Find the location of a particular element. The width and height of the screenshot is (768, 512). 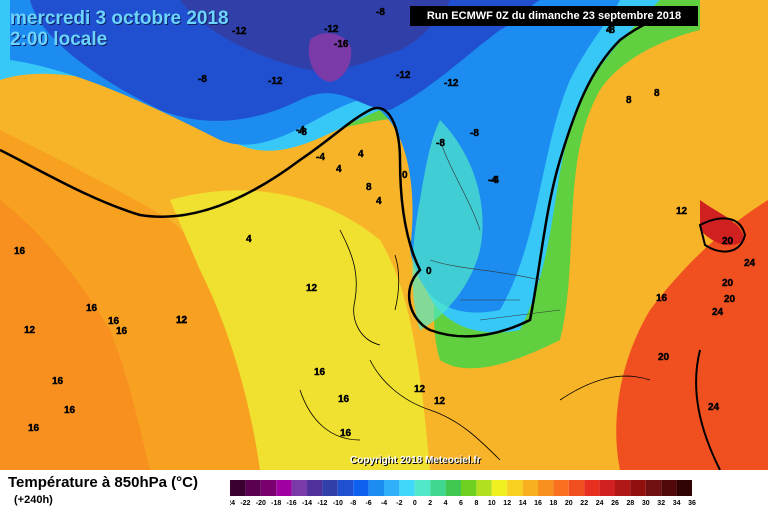

legend-tick-label: -24 is located at coordinates (232, 503).